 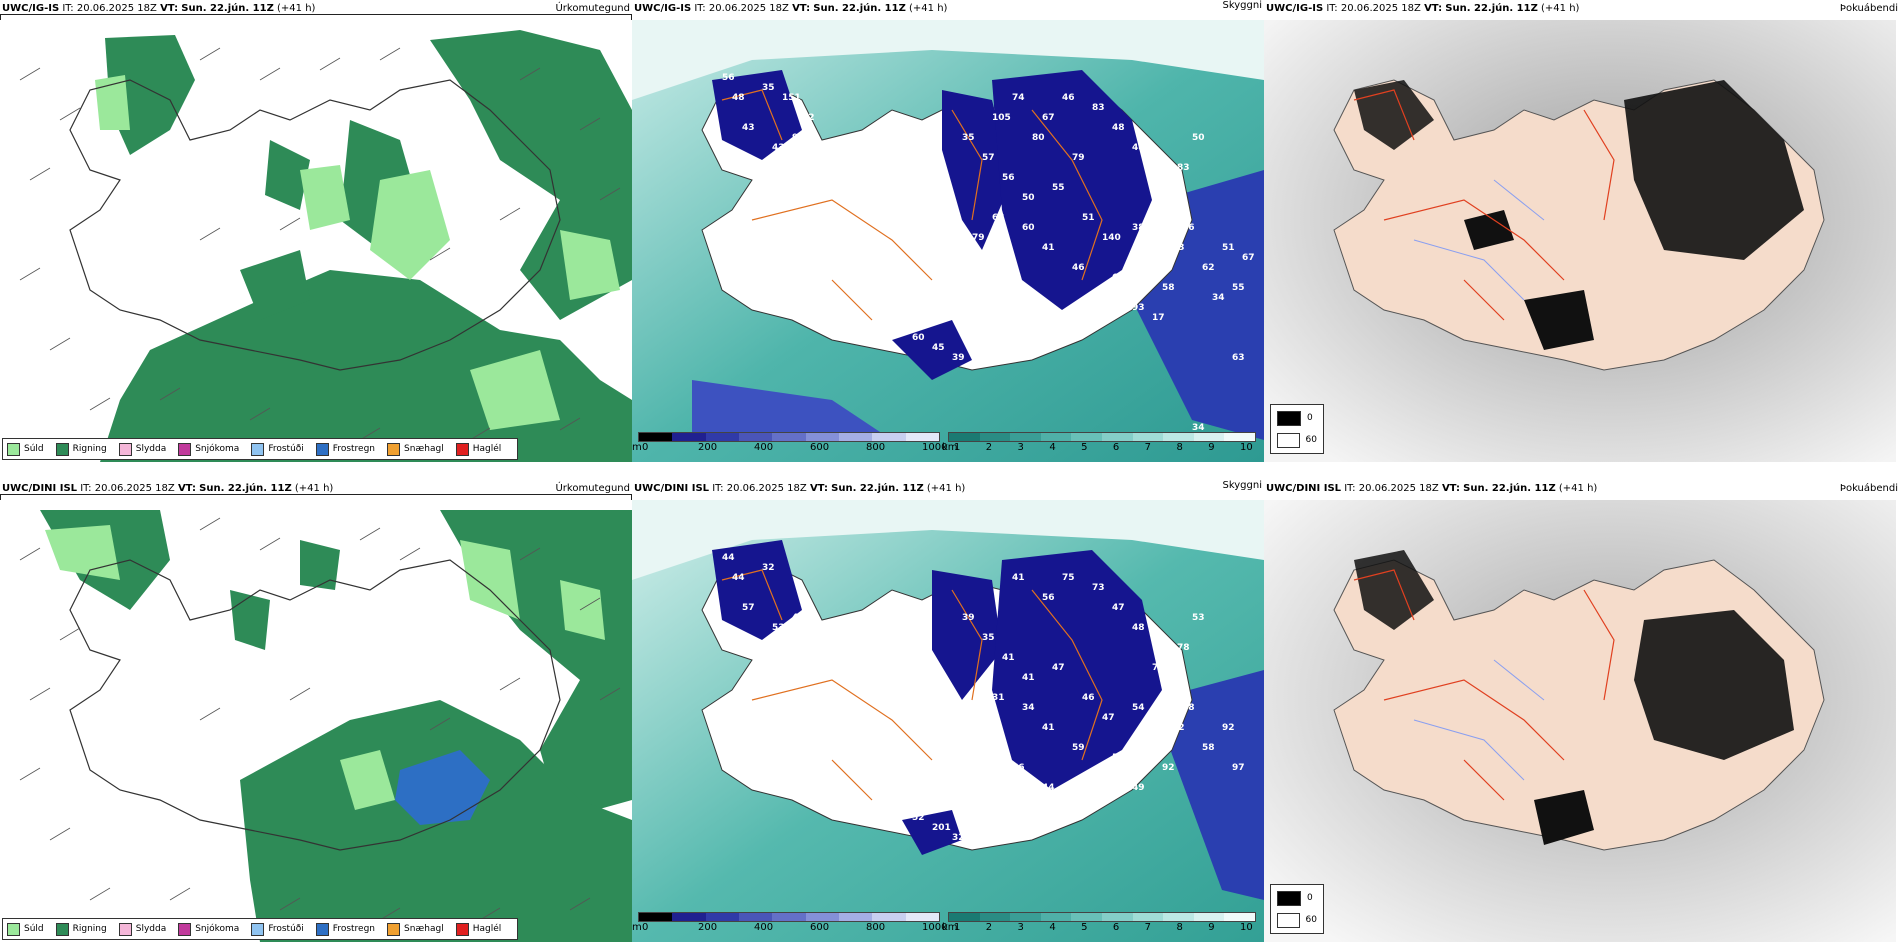 What do you see at coordinates (1310, 418) in the screenshot?
I see `fog-legend-label: 0` at bounding box center [1310, 418].